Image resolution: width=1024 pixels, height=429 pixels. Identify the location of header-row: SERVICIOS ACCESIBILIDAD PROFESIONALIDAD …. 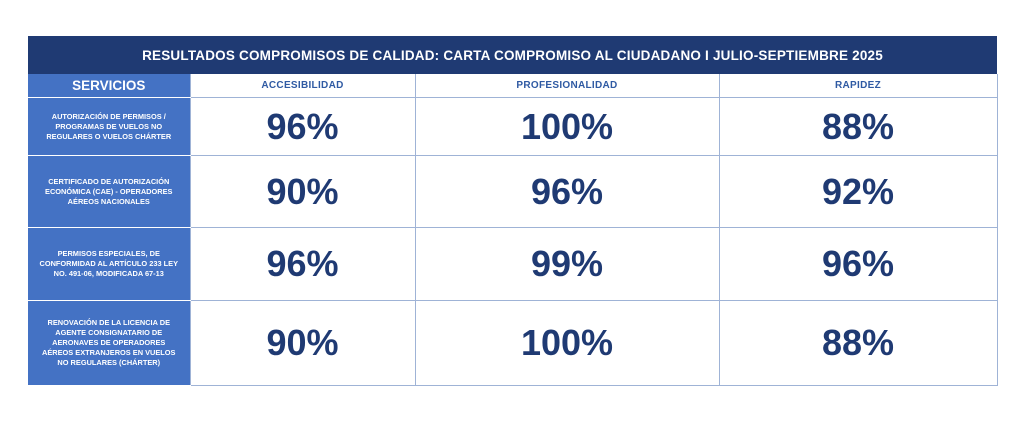
(513, 86).